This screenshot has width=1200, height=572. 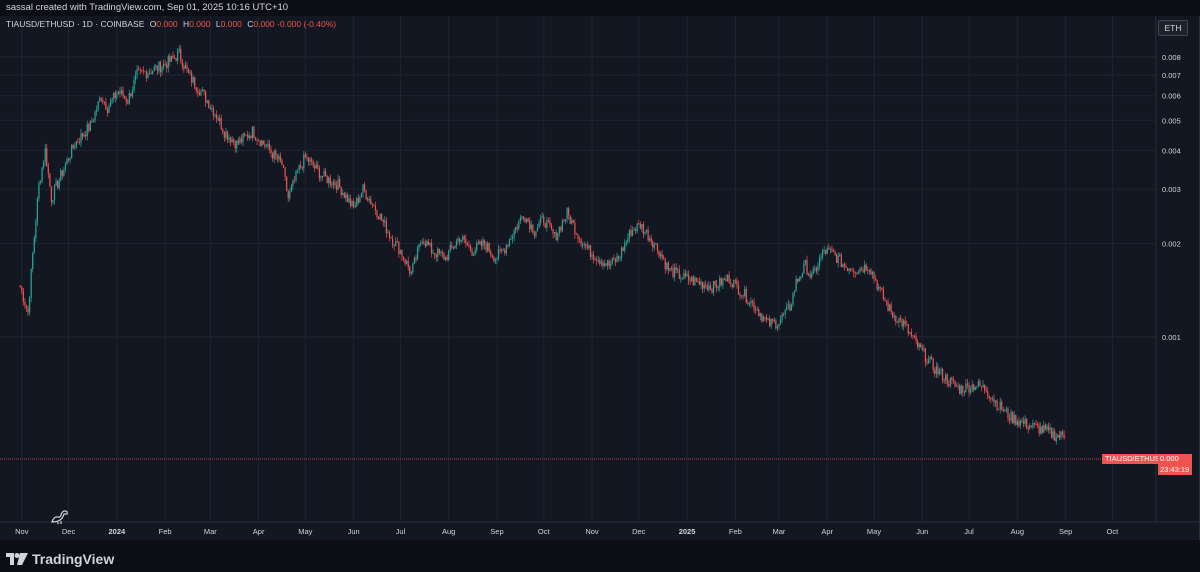 I want to click on tradingview-brand: TradingView, so click(x=73, y=559).